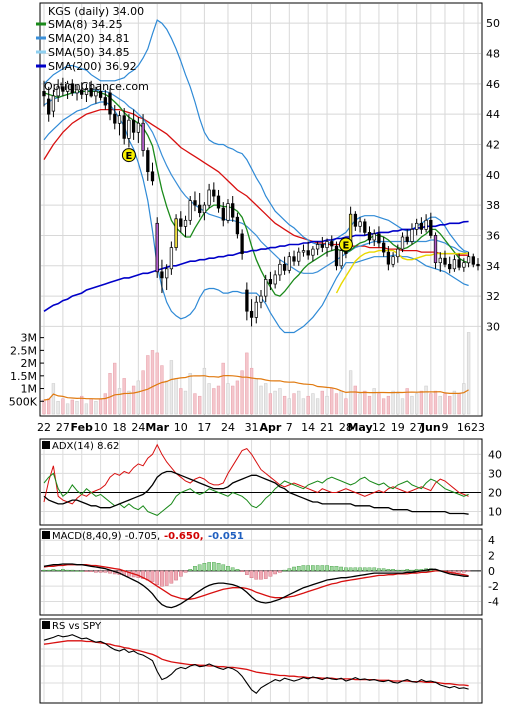 The height and width of the screenshot is (706, 526). Describe the element at coordinates (289, 427) in the screenshot. I see `date-tick-label: 7` at that location.